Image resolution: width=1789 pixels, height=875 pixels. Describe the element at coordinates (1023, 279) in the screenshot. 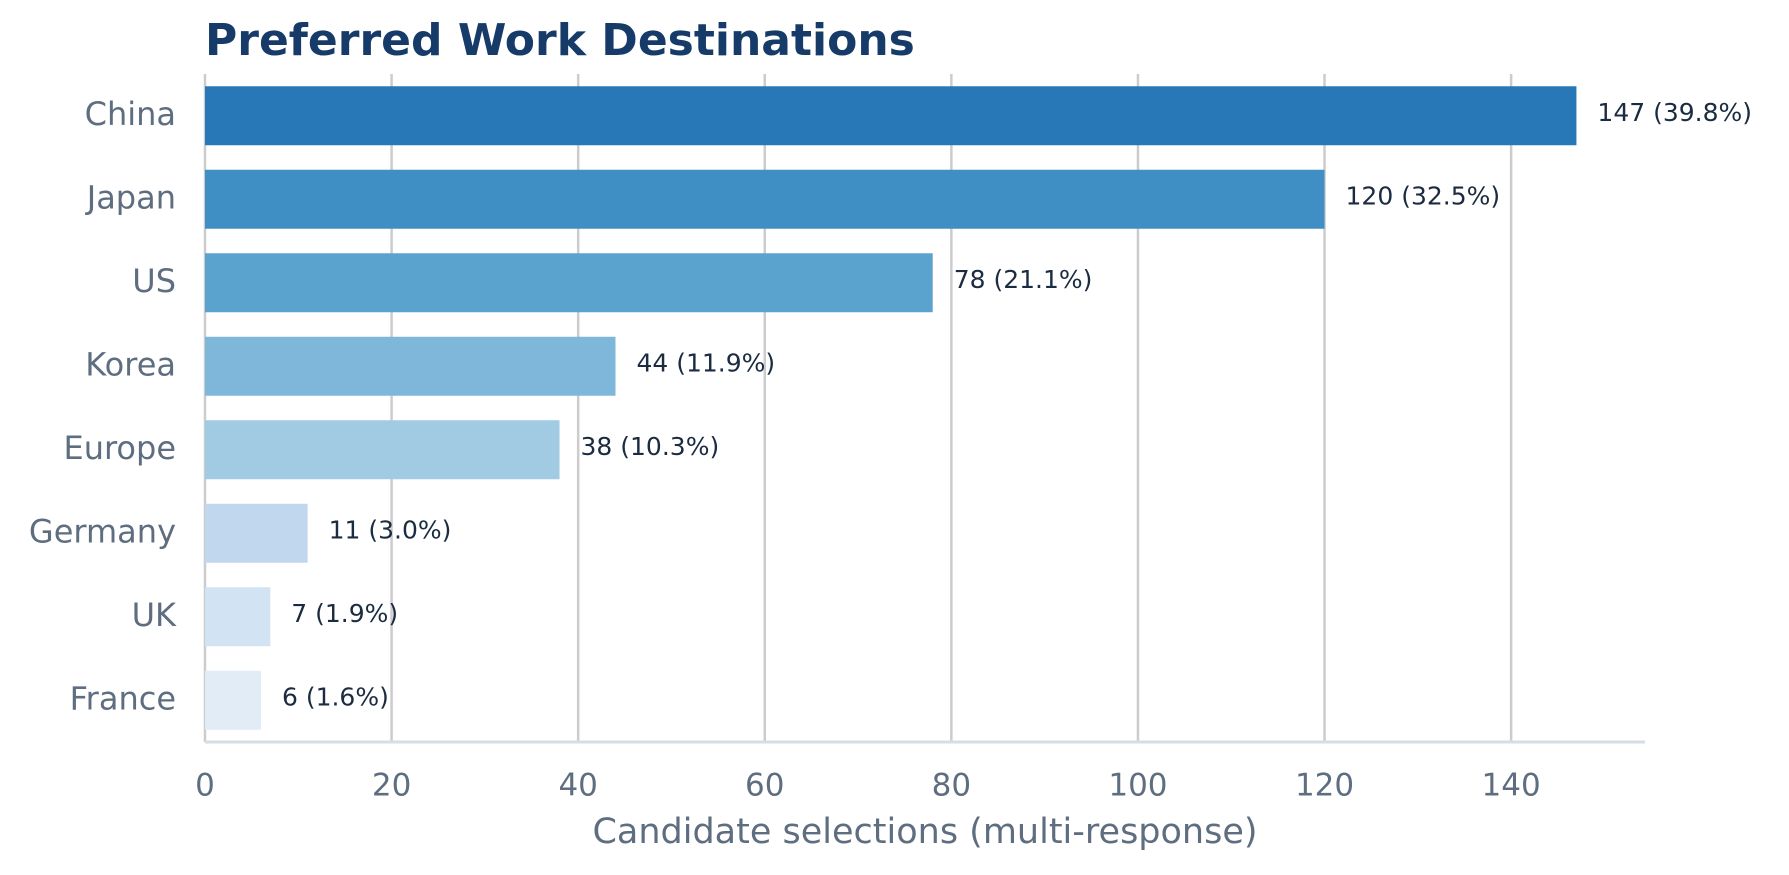

I see `value-label: 78 (21.1%)` at that location.